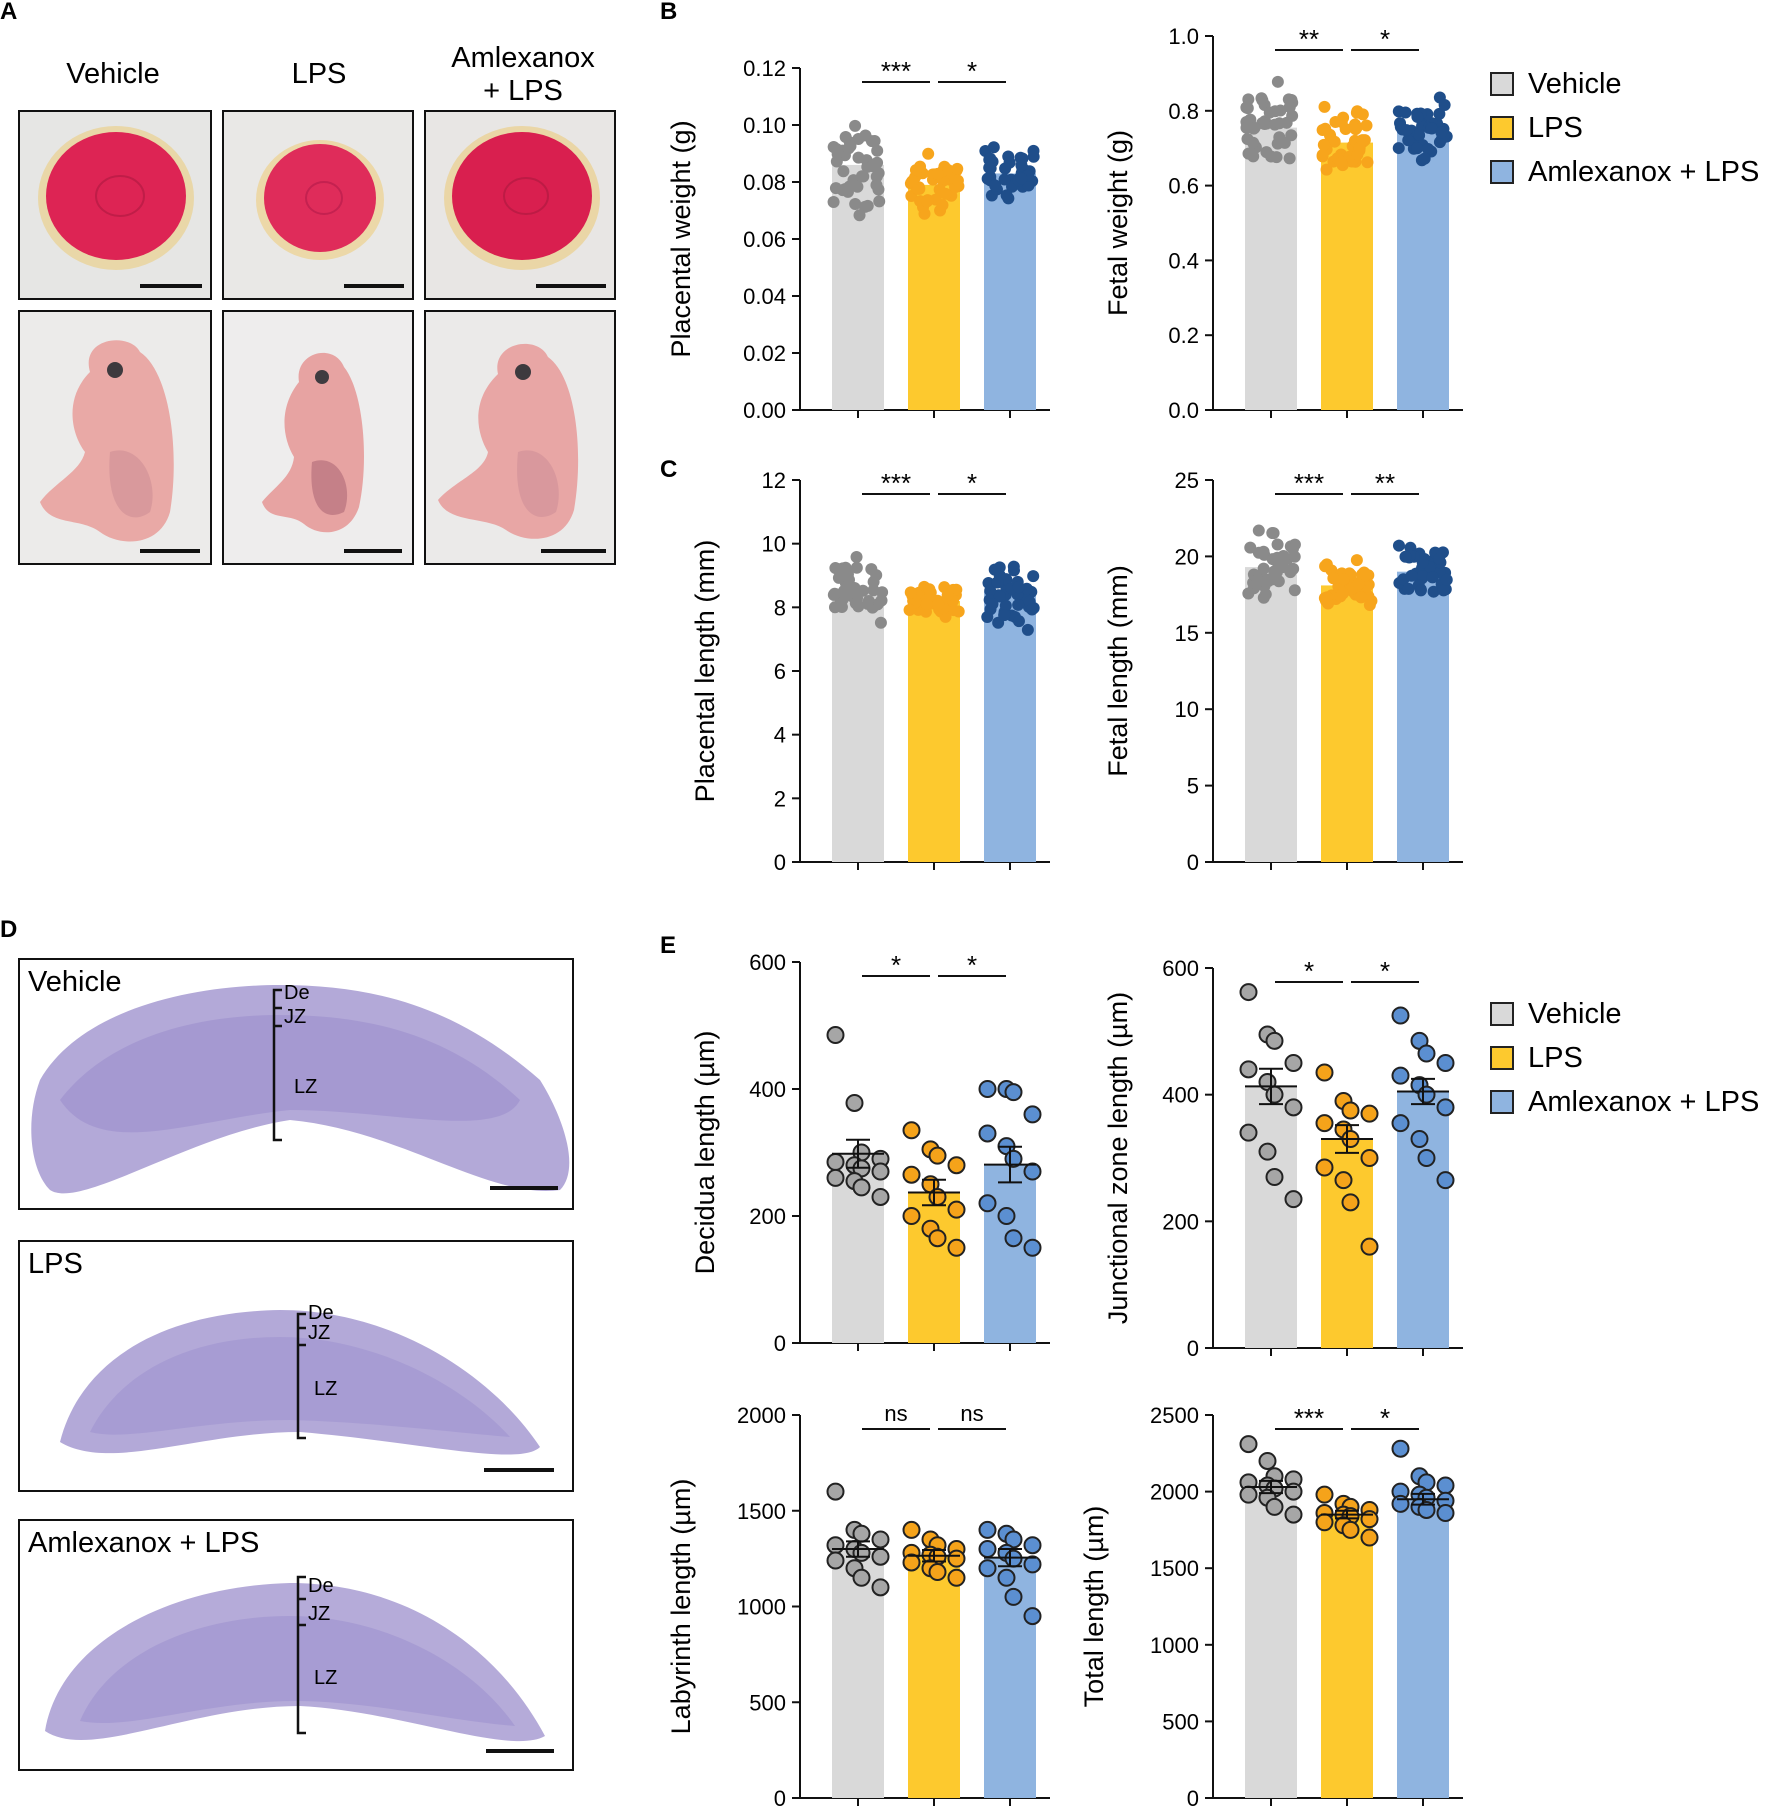 This screenshot has height=1817, width=1782. I want to click on y-tick-label: 1000, so click(1174, 1645).